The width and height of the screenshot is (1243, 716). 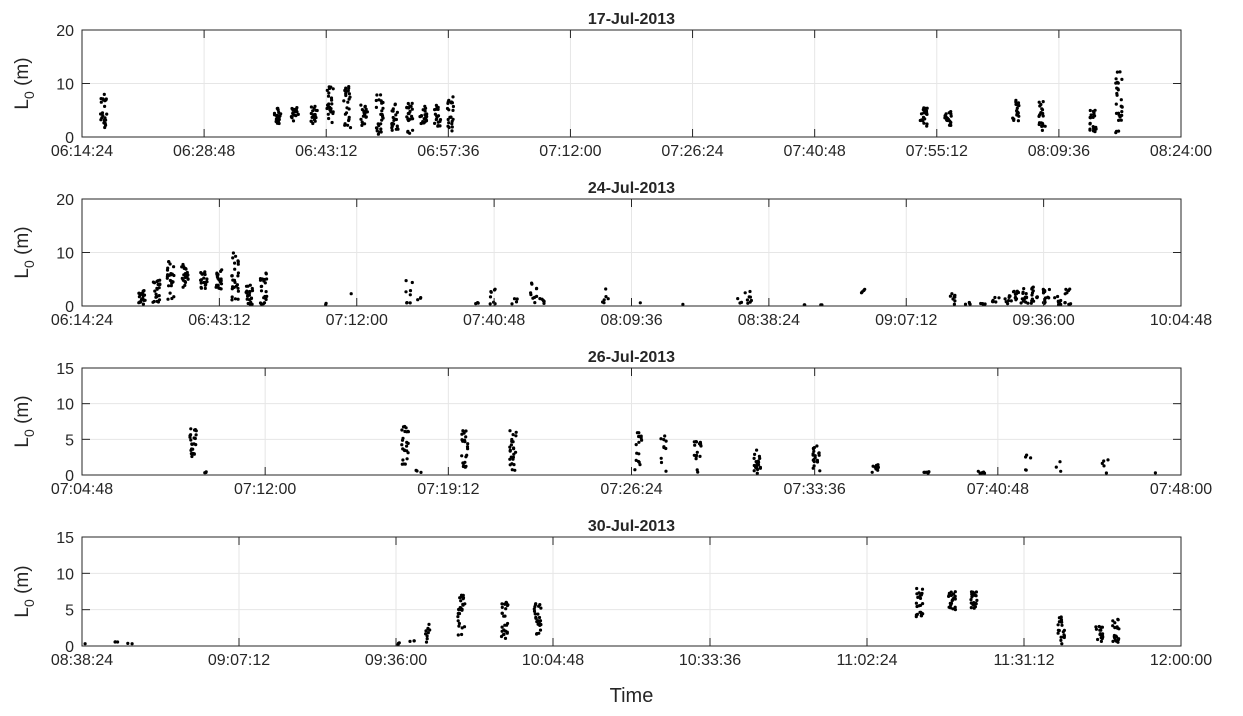 I want to click on x-tick-label: 06:43:12, so click(x=326, y=151).